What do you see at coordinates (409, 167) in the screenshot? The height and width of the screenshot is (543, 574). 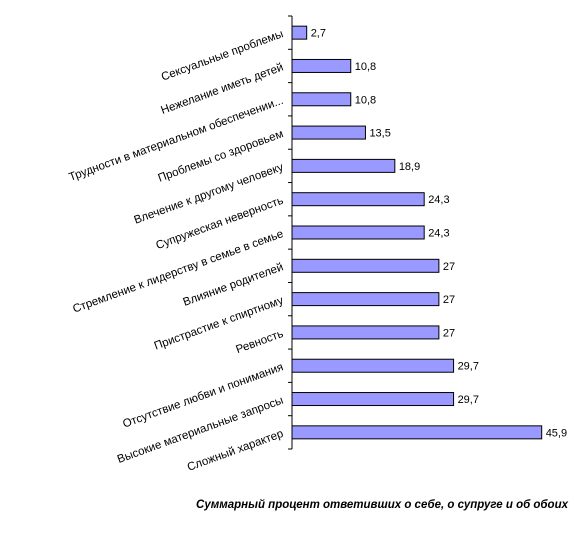 I see `data-label: 18,9` at bounding box center [409, 167].